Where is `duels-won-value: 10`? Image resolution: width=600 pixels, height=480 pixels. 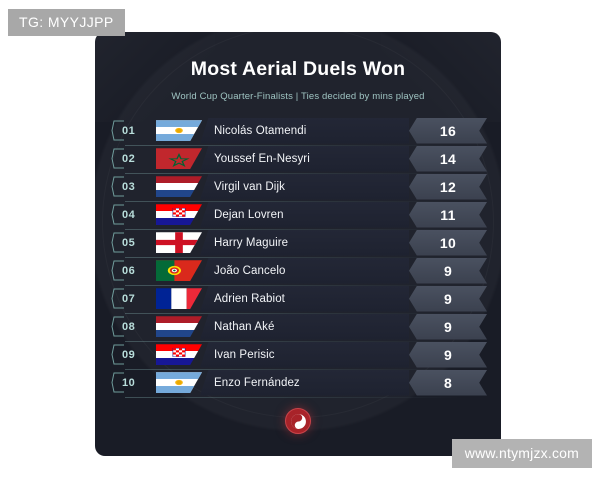
duels-won-value: 10 is located at coordinates (448, 242).